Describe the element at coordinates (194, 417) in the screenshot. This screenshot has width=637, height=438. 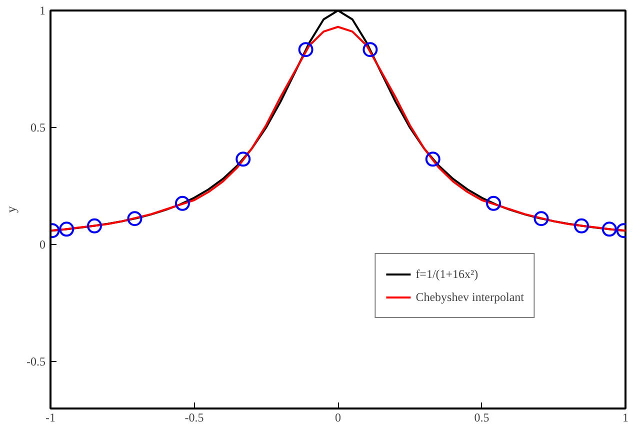
I see `x-tick-label: -0.5` at that location.